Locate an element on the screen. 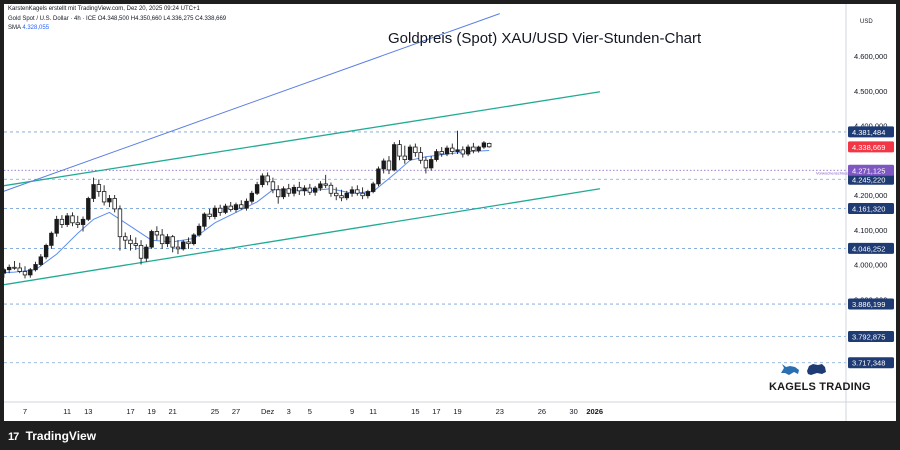 The height and width of the screenshot is (450, 900). footer-bar: 17 TradingView is located at coordinates (450, 435).